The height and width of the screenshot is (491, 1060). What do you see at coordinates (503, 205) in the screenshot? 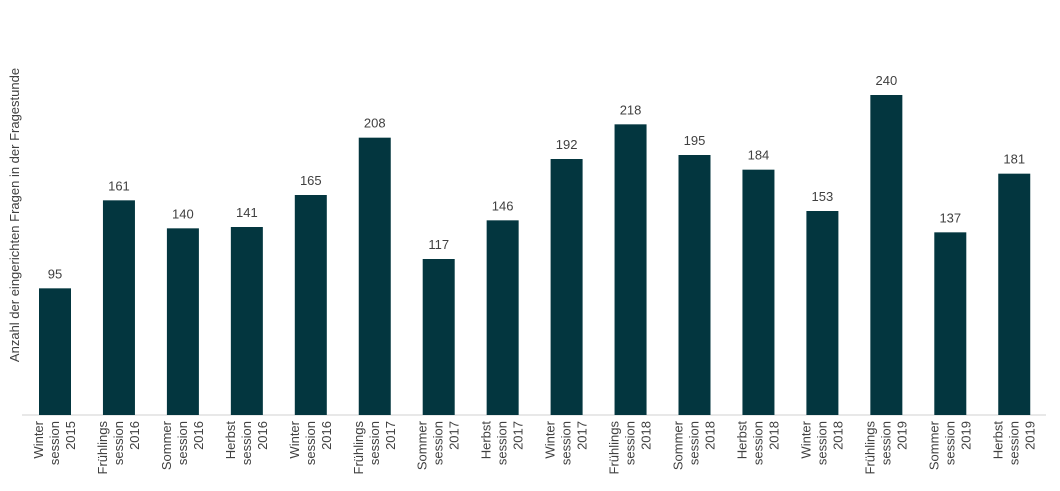
I see `value-label: 146` at bounding box center [503, 205].